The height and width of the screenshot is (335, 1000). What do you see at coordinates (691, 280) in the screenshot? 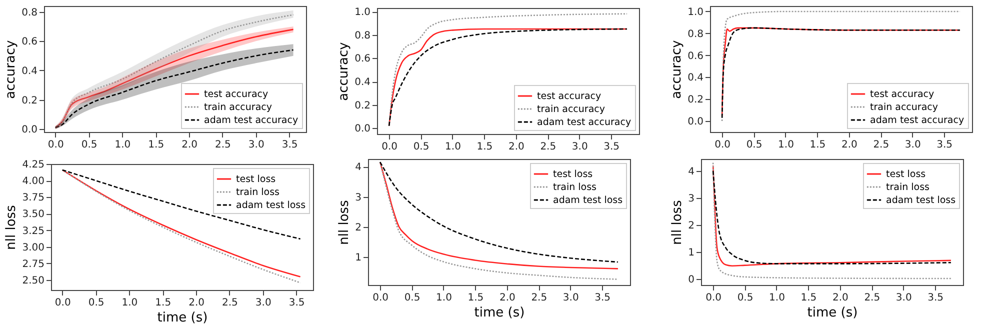
I see `y-tick-label: 0` at bounding box center [691, 280].